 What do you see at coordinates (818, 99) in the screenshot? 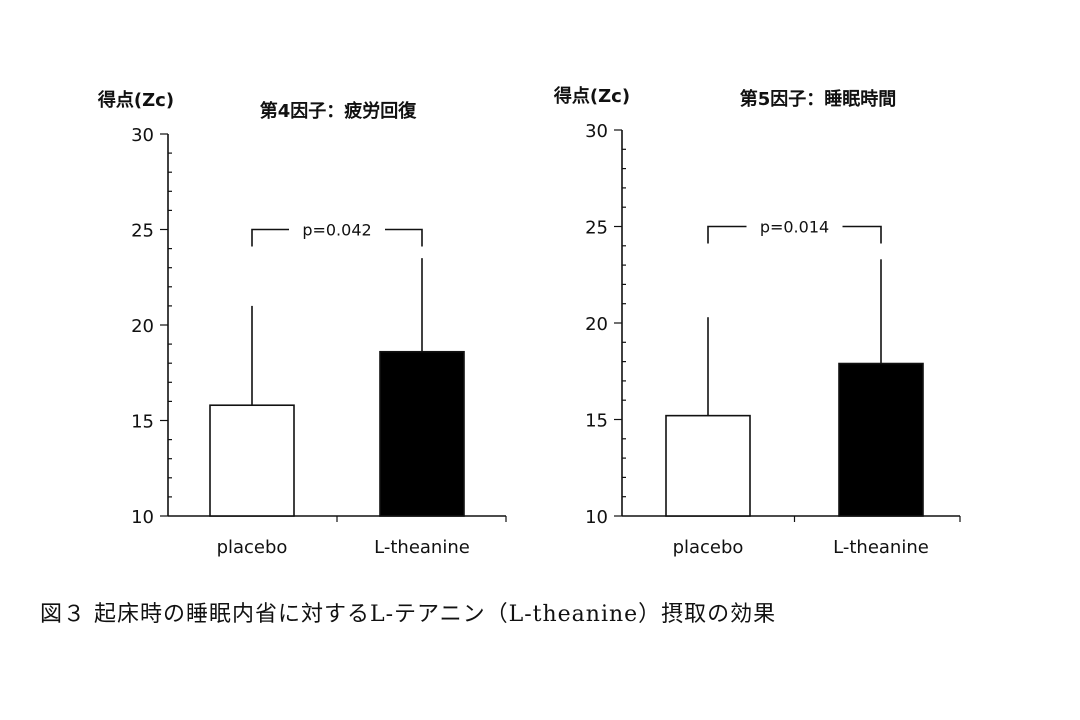
I see `chart-title: 第5因子：睡眠時間` at bounding box center [818, 99].